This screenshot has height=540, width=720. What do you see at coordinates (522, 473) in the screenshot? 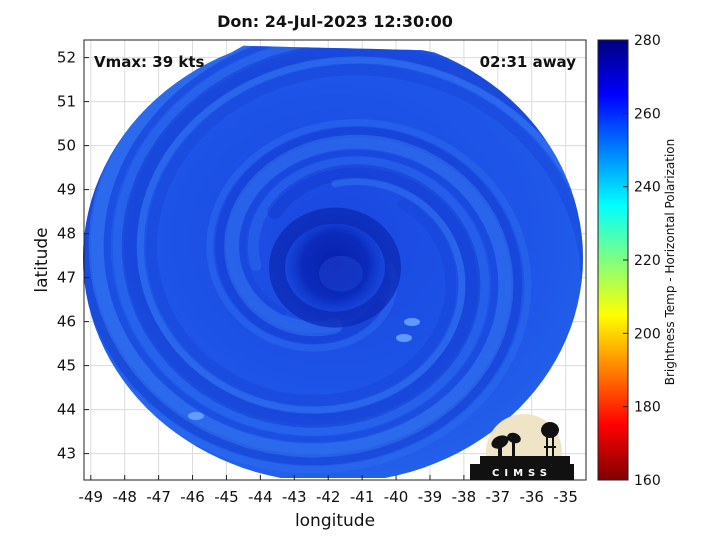
I see `logo-text: CIMSS` at bounding box center [522, 473].